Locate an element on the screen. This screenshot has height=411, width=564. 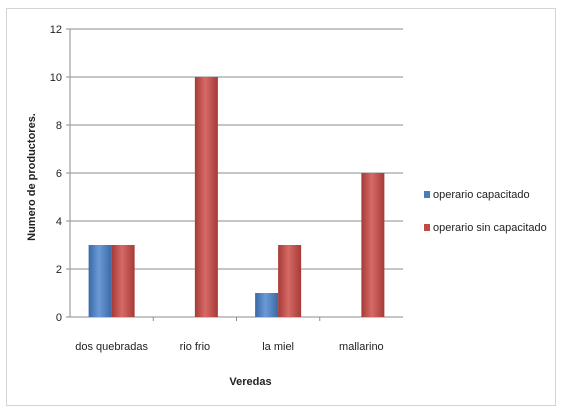
y-axis-title: Numero de productores. is located at coordinates (32, 177).